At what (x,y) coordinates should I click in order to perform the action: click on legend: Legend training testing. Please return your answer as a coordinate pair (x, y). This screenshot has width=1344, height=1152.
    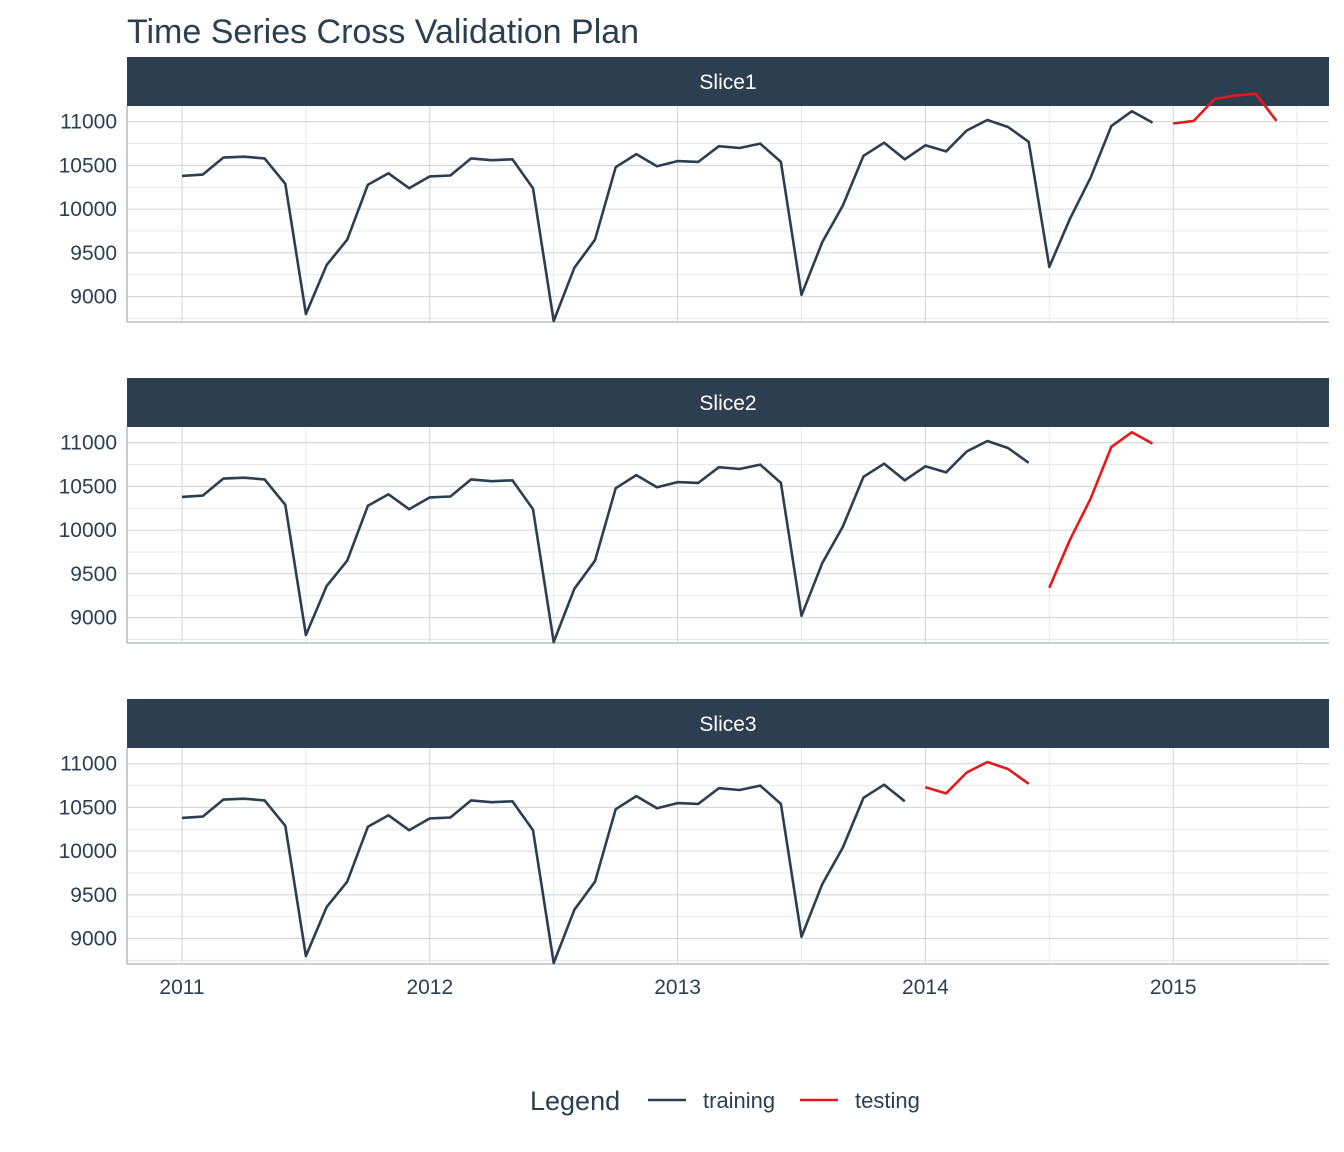
    Looking at the image, I should click on (725, 1101).